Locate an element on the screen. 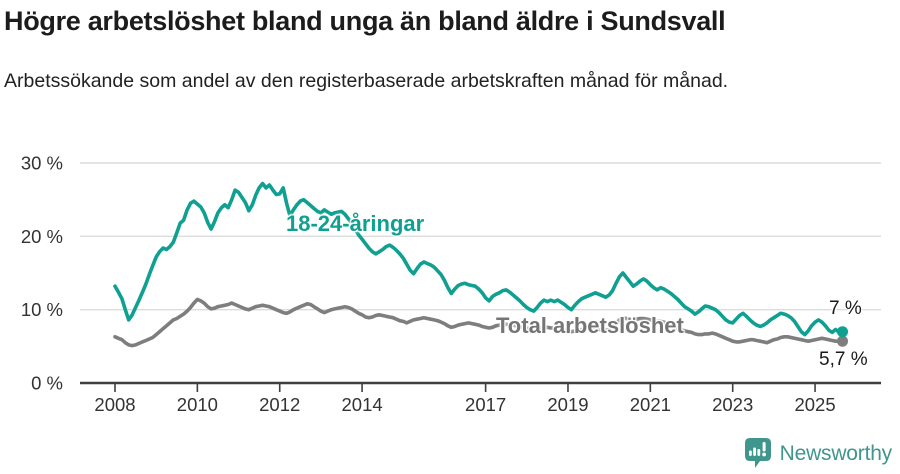  end-value-label-total: 5,7 % is located at coordinates (843, 359).